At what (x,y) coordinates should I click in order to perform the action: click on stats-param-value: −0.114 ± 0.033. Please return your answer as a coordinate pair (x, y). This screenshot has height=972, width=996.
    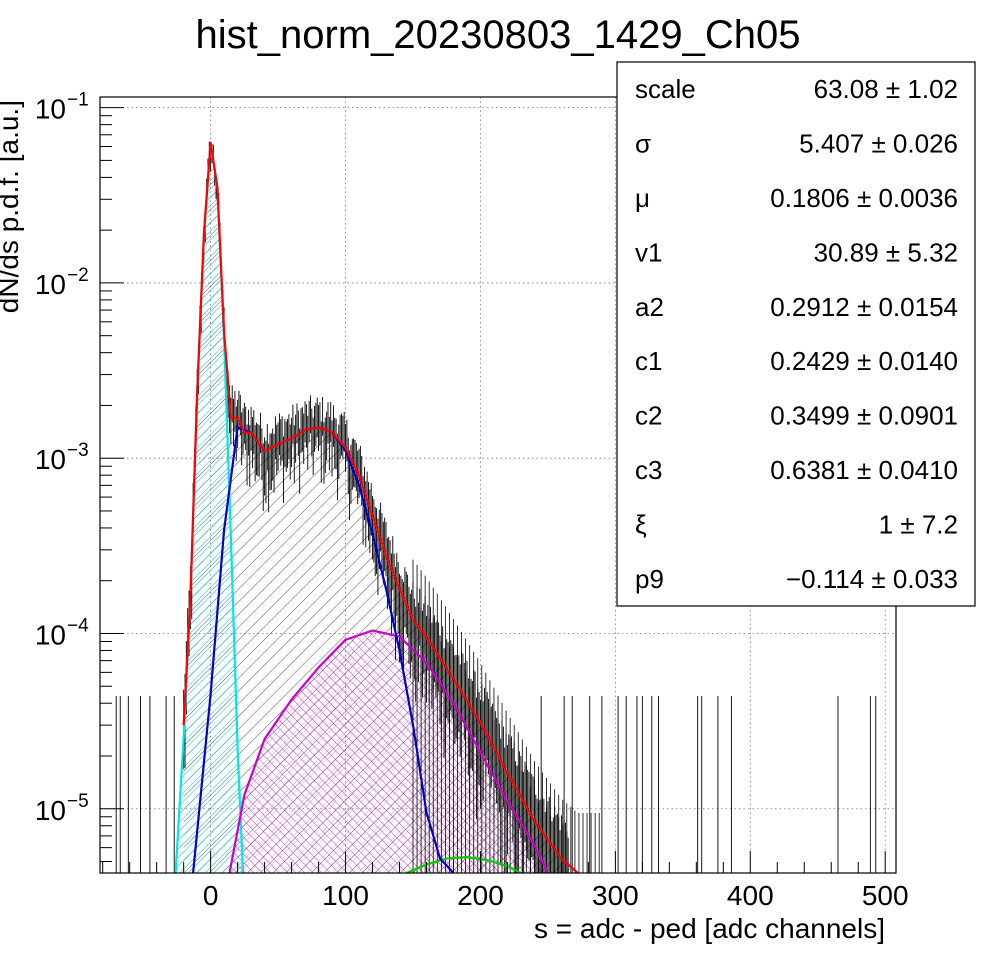
    Looking at the image, I should click on (872, 579).